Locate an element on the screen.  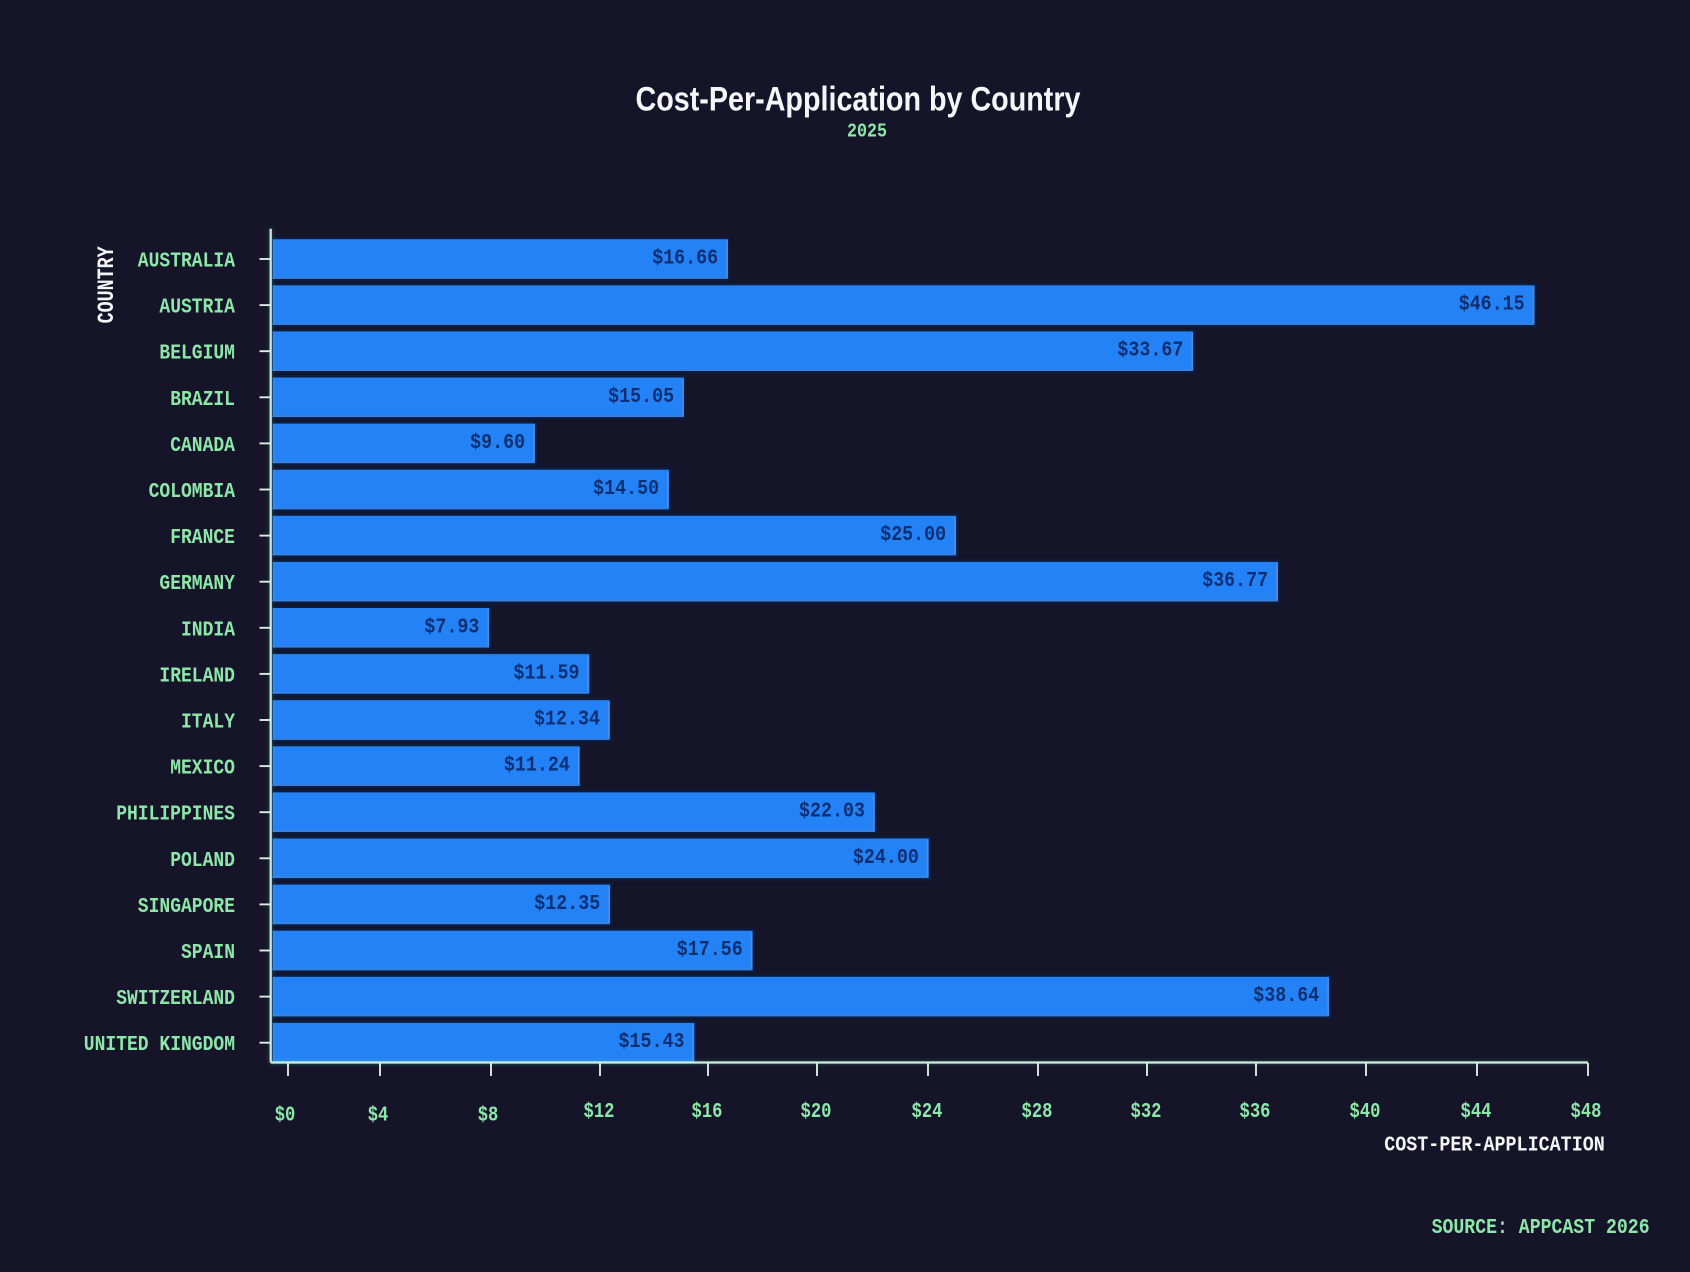
svg-text: COST-PER-APPLICATION is located at coordinates (1494, 1146).